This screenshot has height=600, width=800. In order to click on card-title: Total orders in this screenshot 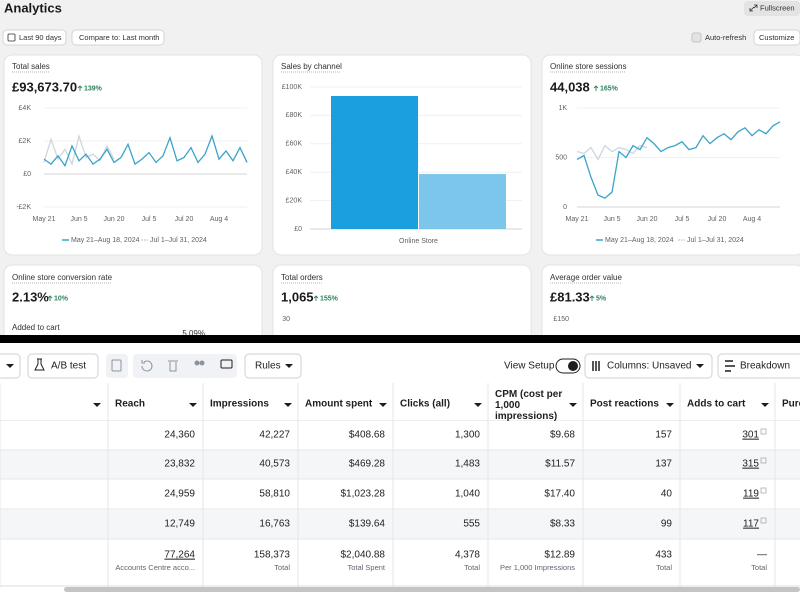, I will do `click(302, 277)`.